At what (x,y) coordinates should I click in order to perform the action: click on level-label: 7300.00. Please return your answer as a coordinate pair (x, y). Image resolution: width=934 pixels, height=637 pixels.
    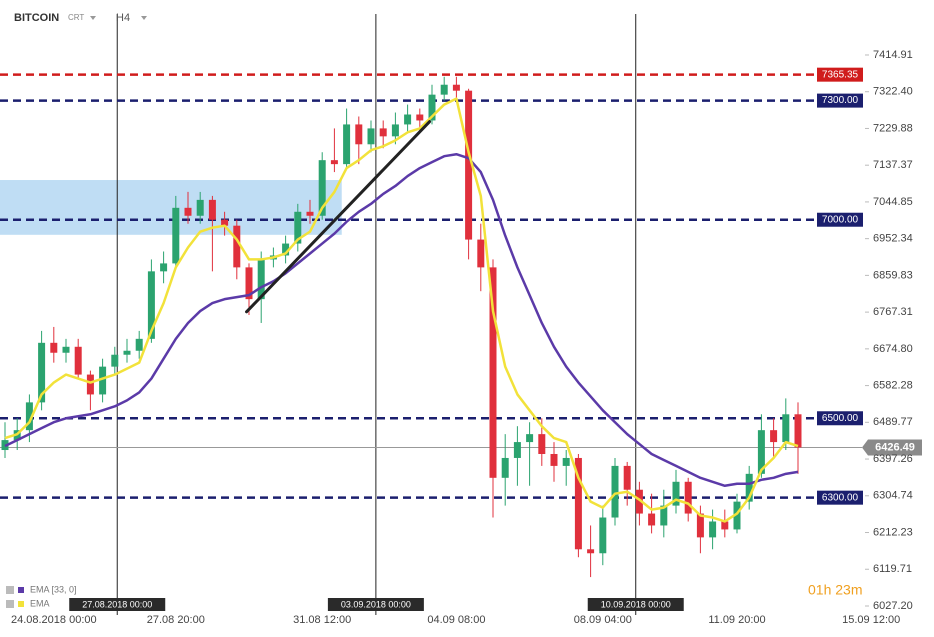
    Looking at the image, I should click on (840, 100).